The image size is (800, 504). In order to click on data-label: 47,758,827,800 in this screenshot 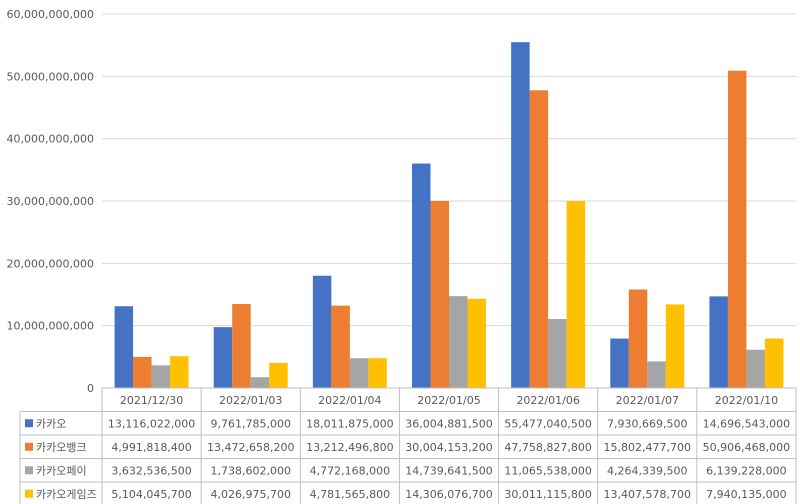, I will do `click(547, 447)`.